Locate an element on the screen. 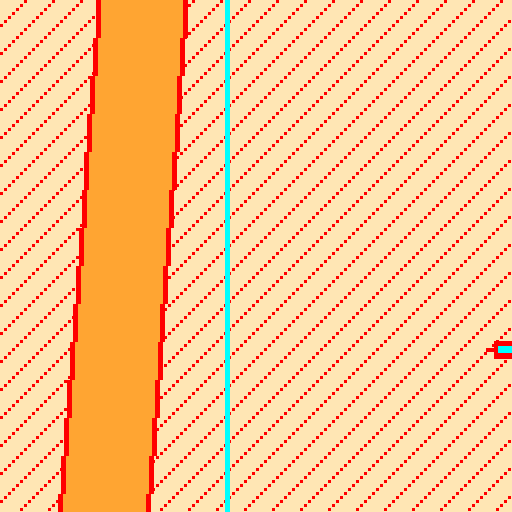  edge-marker-fill is located at coordinates (505, 349).